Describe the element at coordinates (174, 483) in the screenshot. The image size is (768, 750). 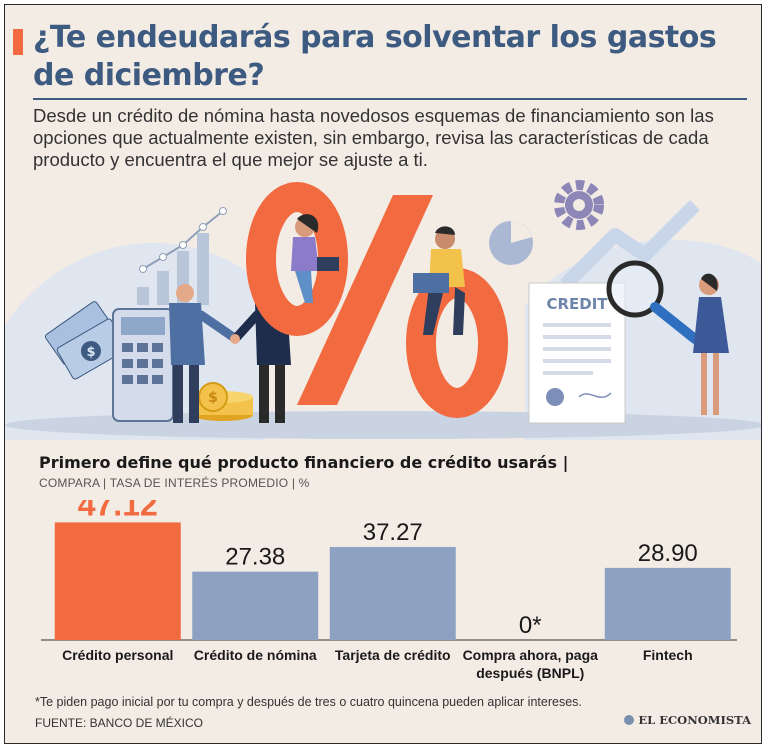
I see `chart-section-subtitle: COMPARA | TASA DE INTERÉS PROMEDIO | %` at that location.